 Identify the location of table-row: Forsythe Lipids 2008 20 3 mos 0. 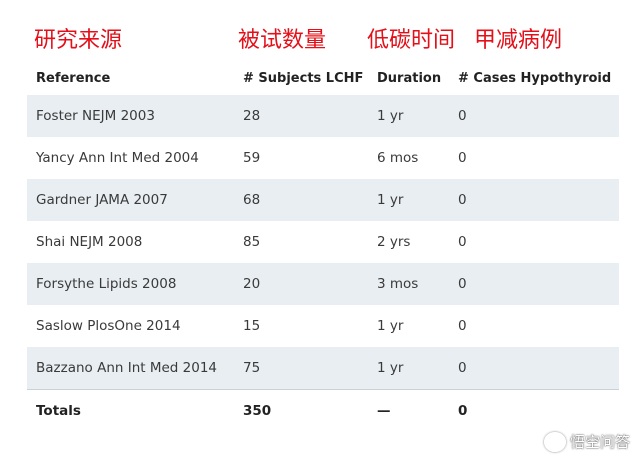
(323, 284).